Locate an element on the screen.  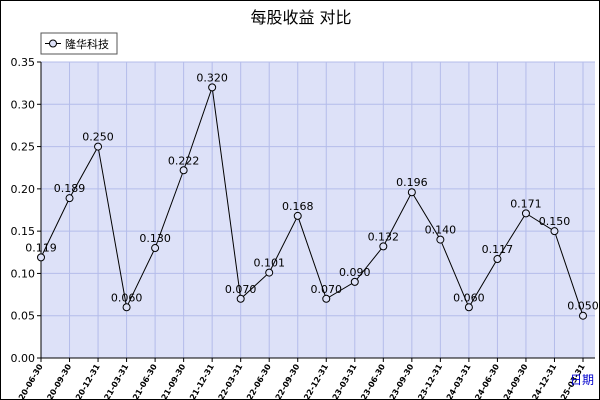
data-label: 0.090 is located at coordinates (355, 272).